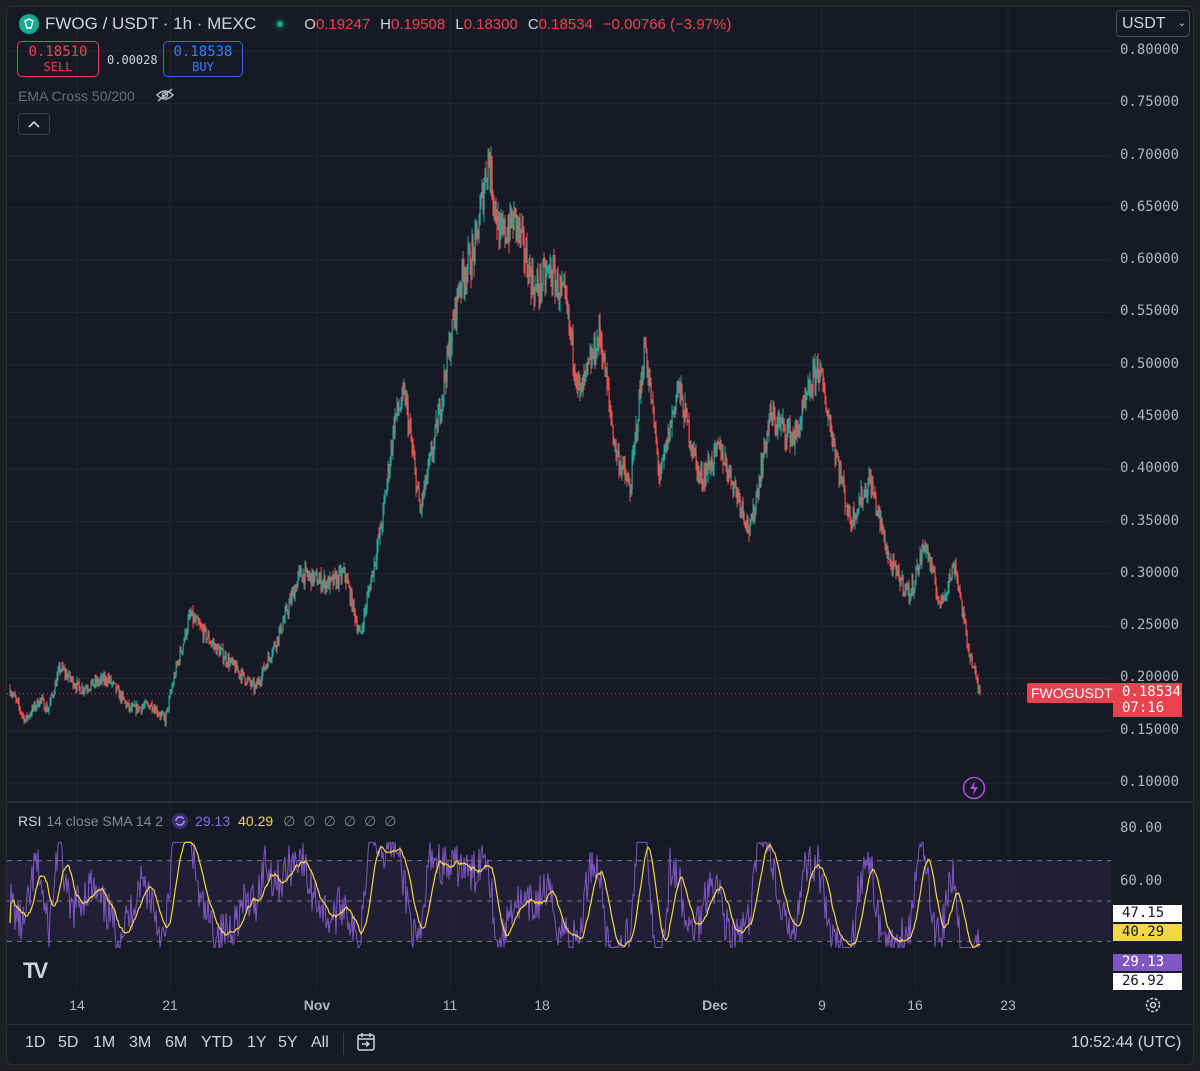 The image size is (1200, 1071). What do you see at coordinates (151, 23) in the screenshot?
I see `symbol-title: FWOG / USDT · 1h · MEXC` at bounding box center [151, 23].